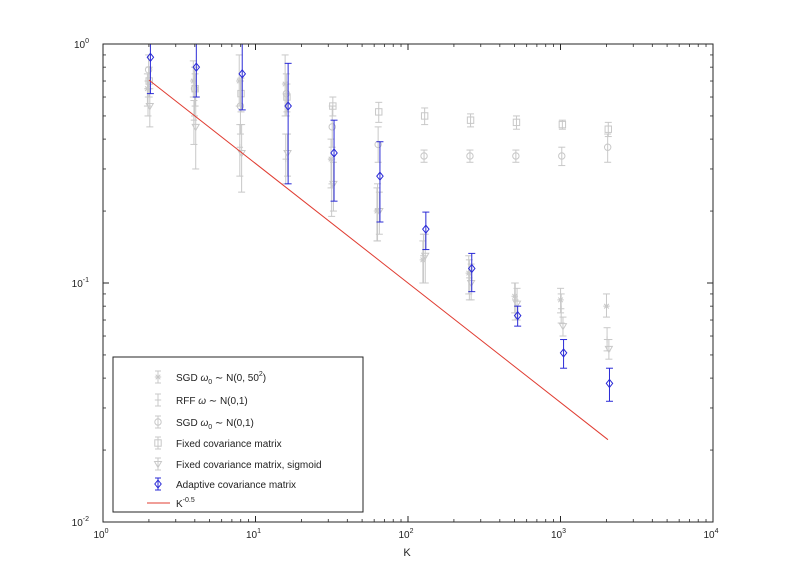  Describe the element at coordinates (212, 401) in the screenshot. I see `legend-label: RFF ω ∼ N(0,1)` at that location.